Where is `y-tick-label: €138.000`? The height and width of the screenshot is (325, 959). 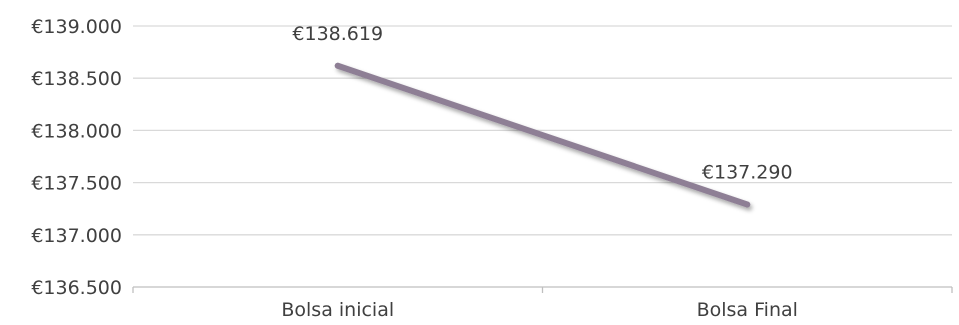
y-tick-label: €138.000 is located at coordinates (76, 131).